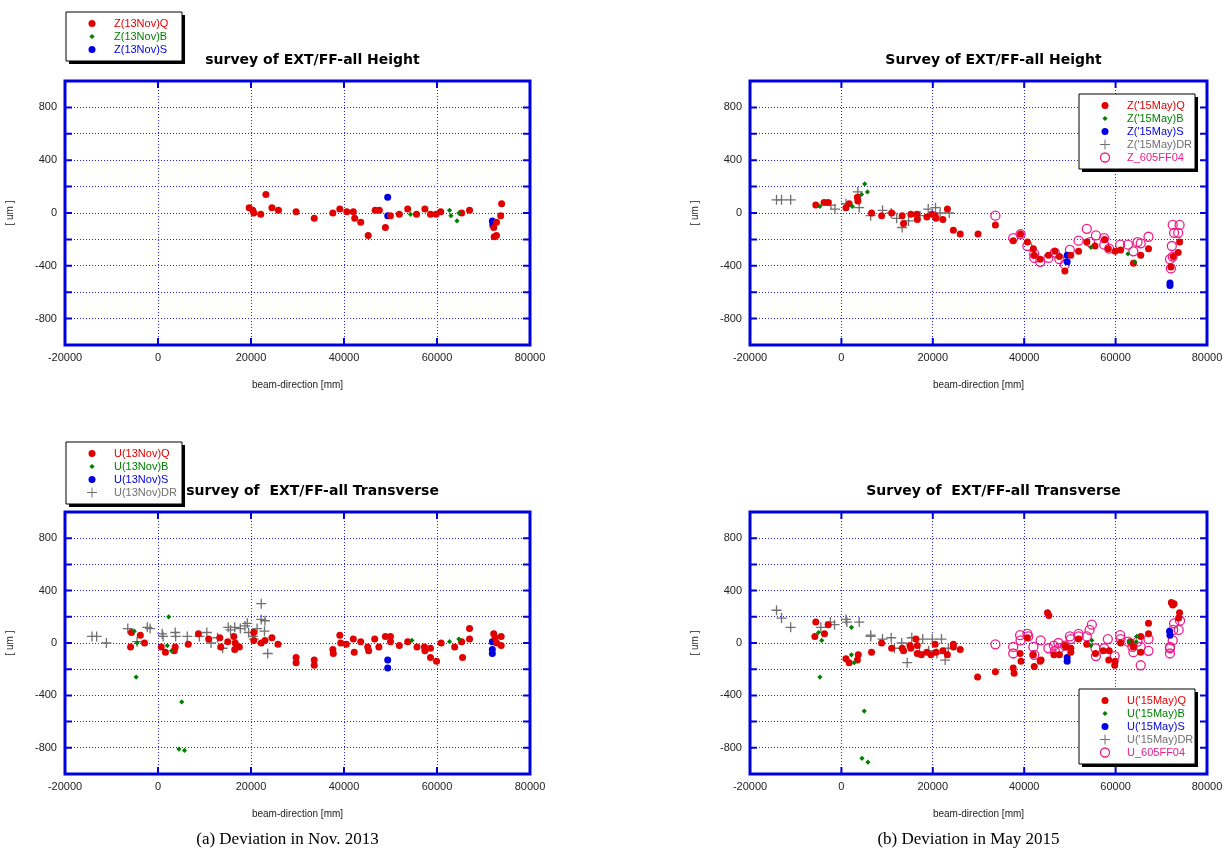  What do you see at coordinates (968, 839) in the screenshot?
I see `text: (b) Deviation in May 2015` at bounding box center [968, 839].